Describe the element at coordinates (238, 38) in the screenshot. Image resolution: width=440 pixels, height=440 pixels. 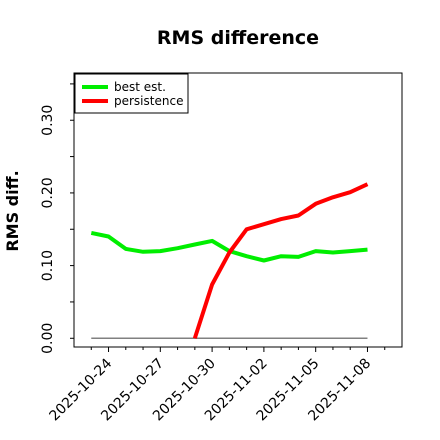
I see `chart-title: RMS difference` at that location.